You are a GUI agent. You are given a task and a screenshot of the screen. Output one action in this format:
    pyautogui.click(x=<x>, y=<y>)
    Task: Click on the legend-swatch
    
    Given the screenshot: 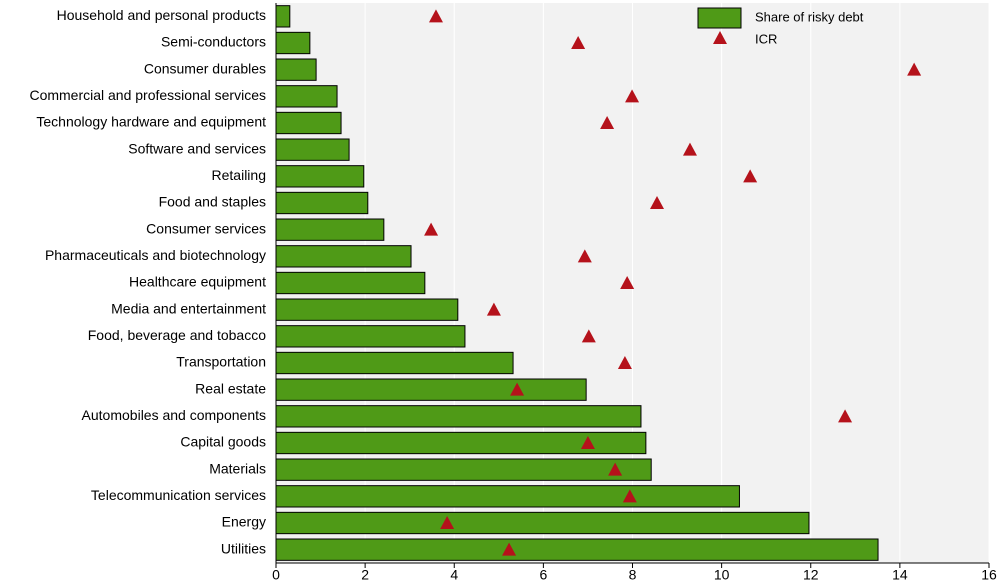 What is the action you would take?
    pyautogui.click(x=719, y=18)
    